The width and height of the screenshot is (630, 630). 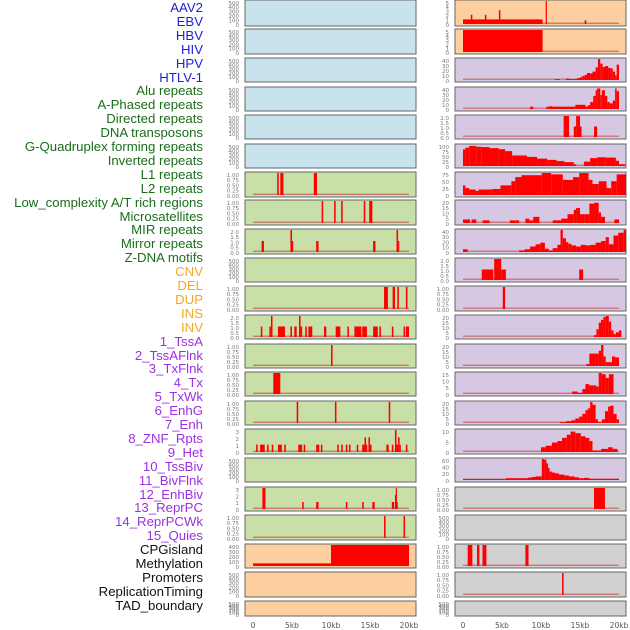 What do you see at coordinates (233, 209) in the screenshot?
I see `y-tick-label: 0.75` at bounding box center [233, 209].